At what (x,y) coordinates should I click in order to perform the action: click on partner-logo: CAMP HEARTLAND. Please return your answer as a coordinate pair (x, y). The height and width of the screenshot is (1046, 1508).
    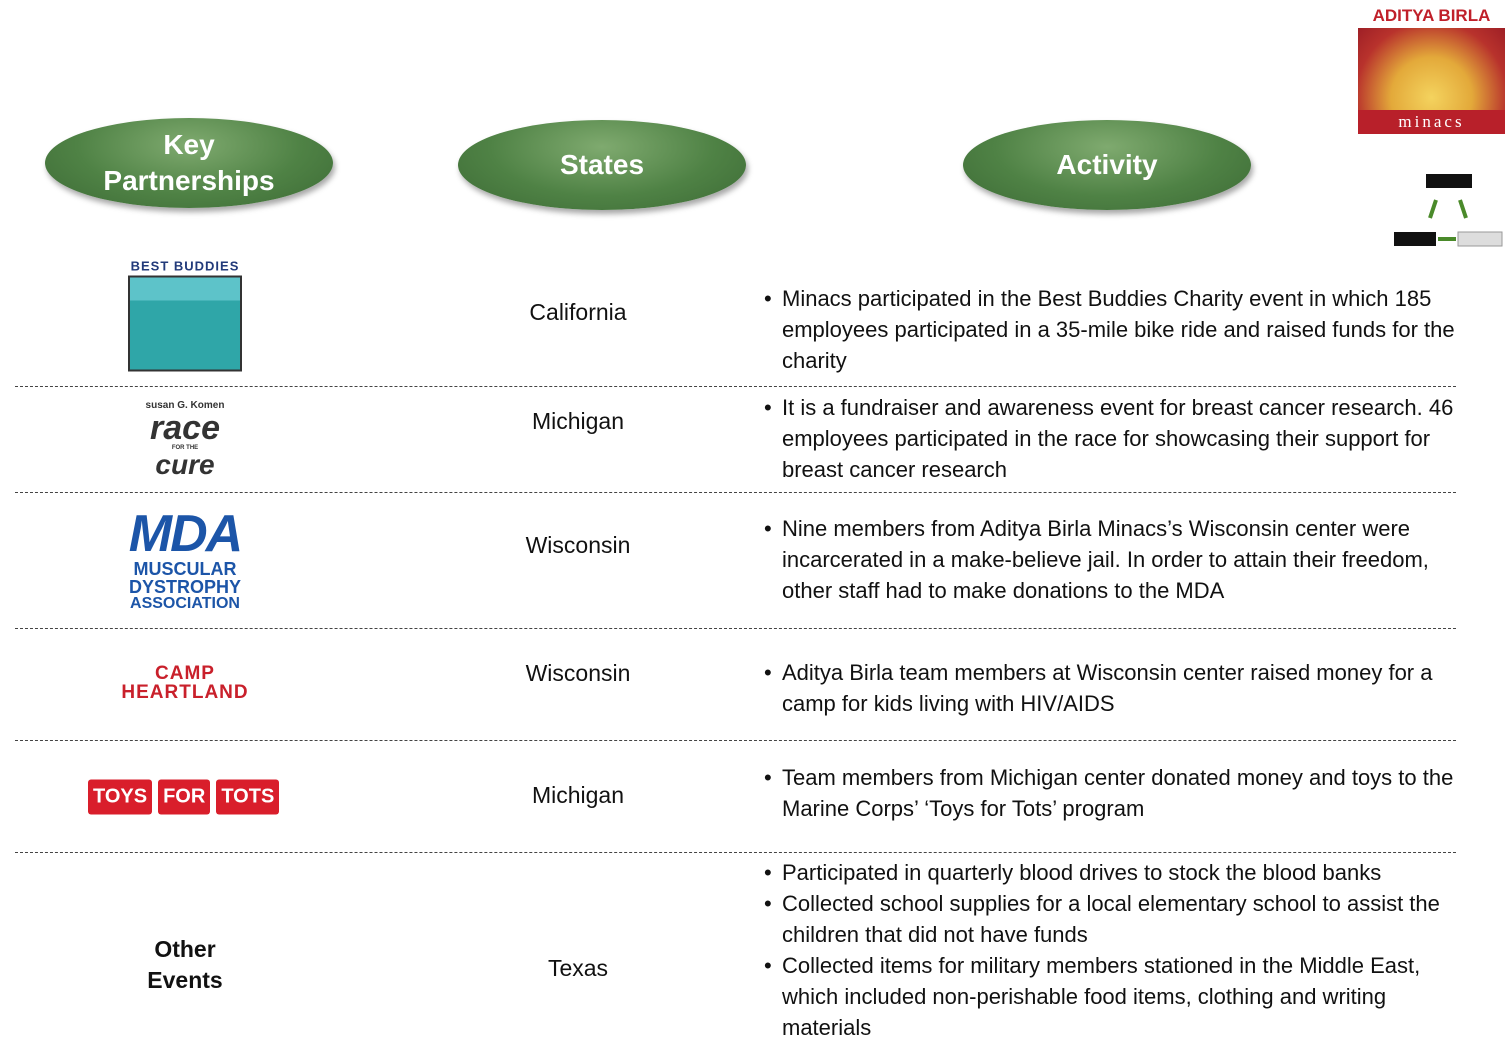
    Looking at the image, I should click on (185, 683).